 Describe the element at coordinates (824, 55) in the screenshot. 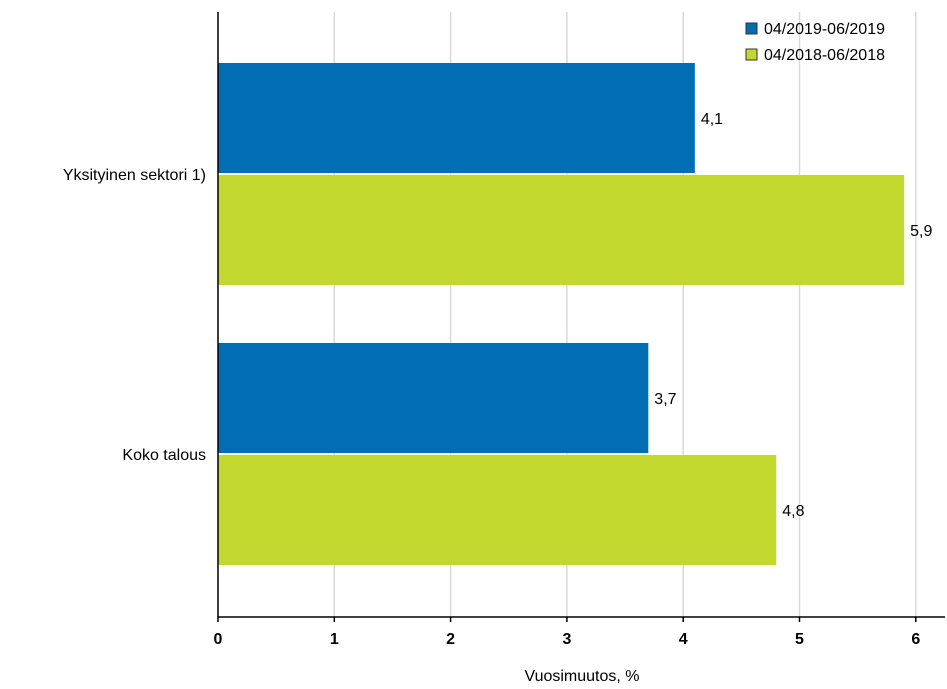

I see `legend-label: 04/2018-06/2018` at that location.